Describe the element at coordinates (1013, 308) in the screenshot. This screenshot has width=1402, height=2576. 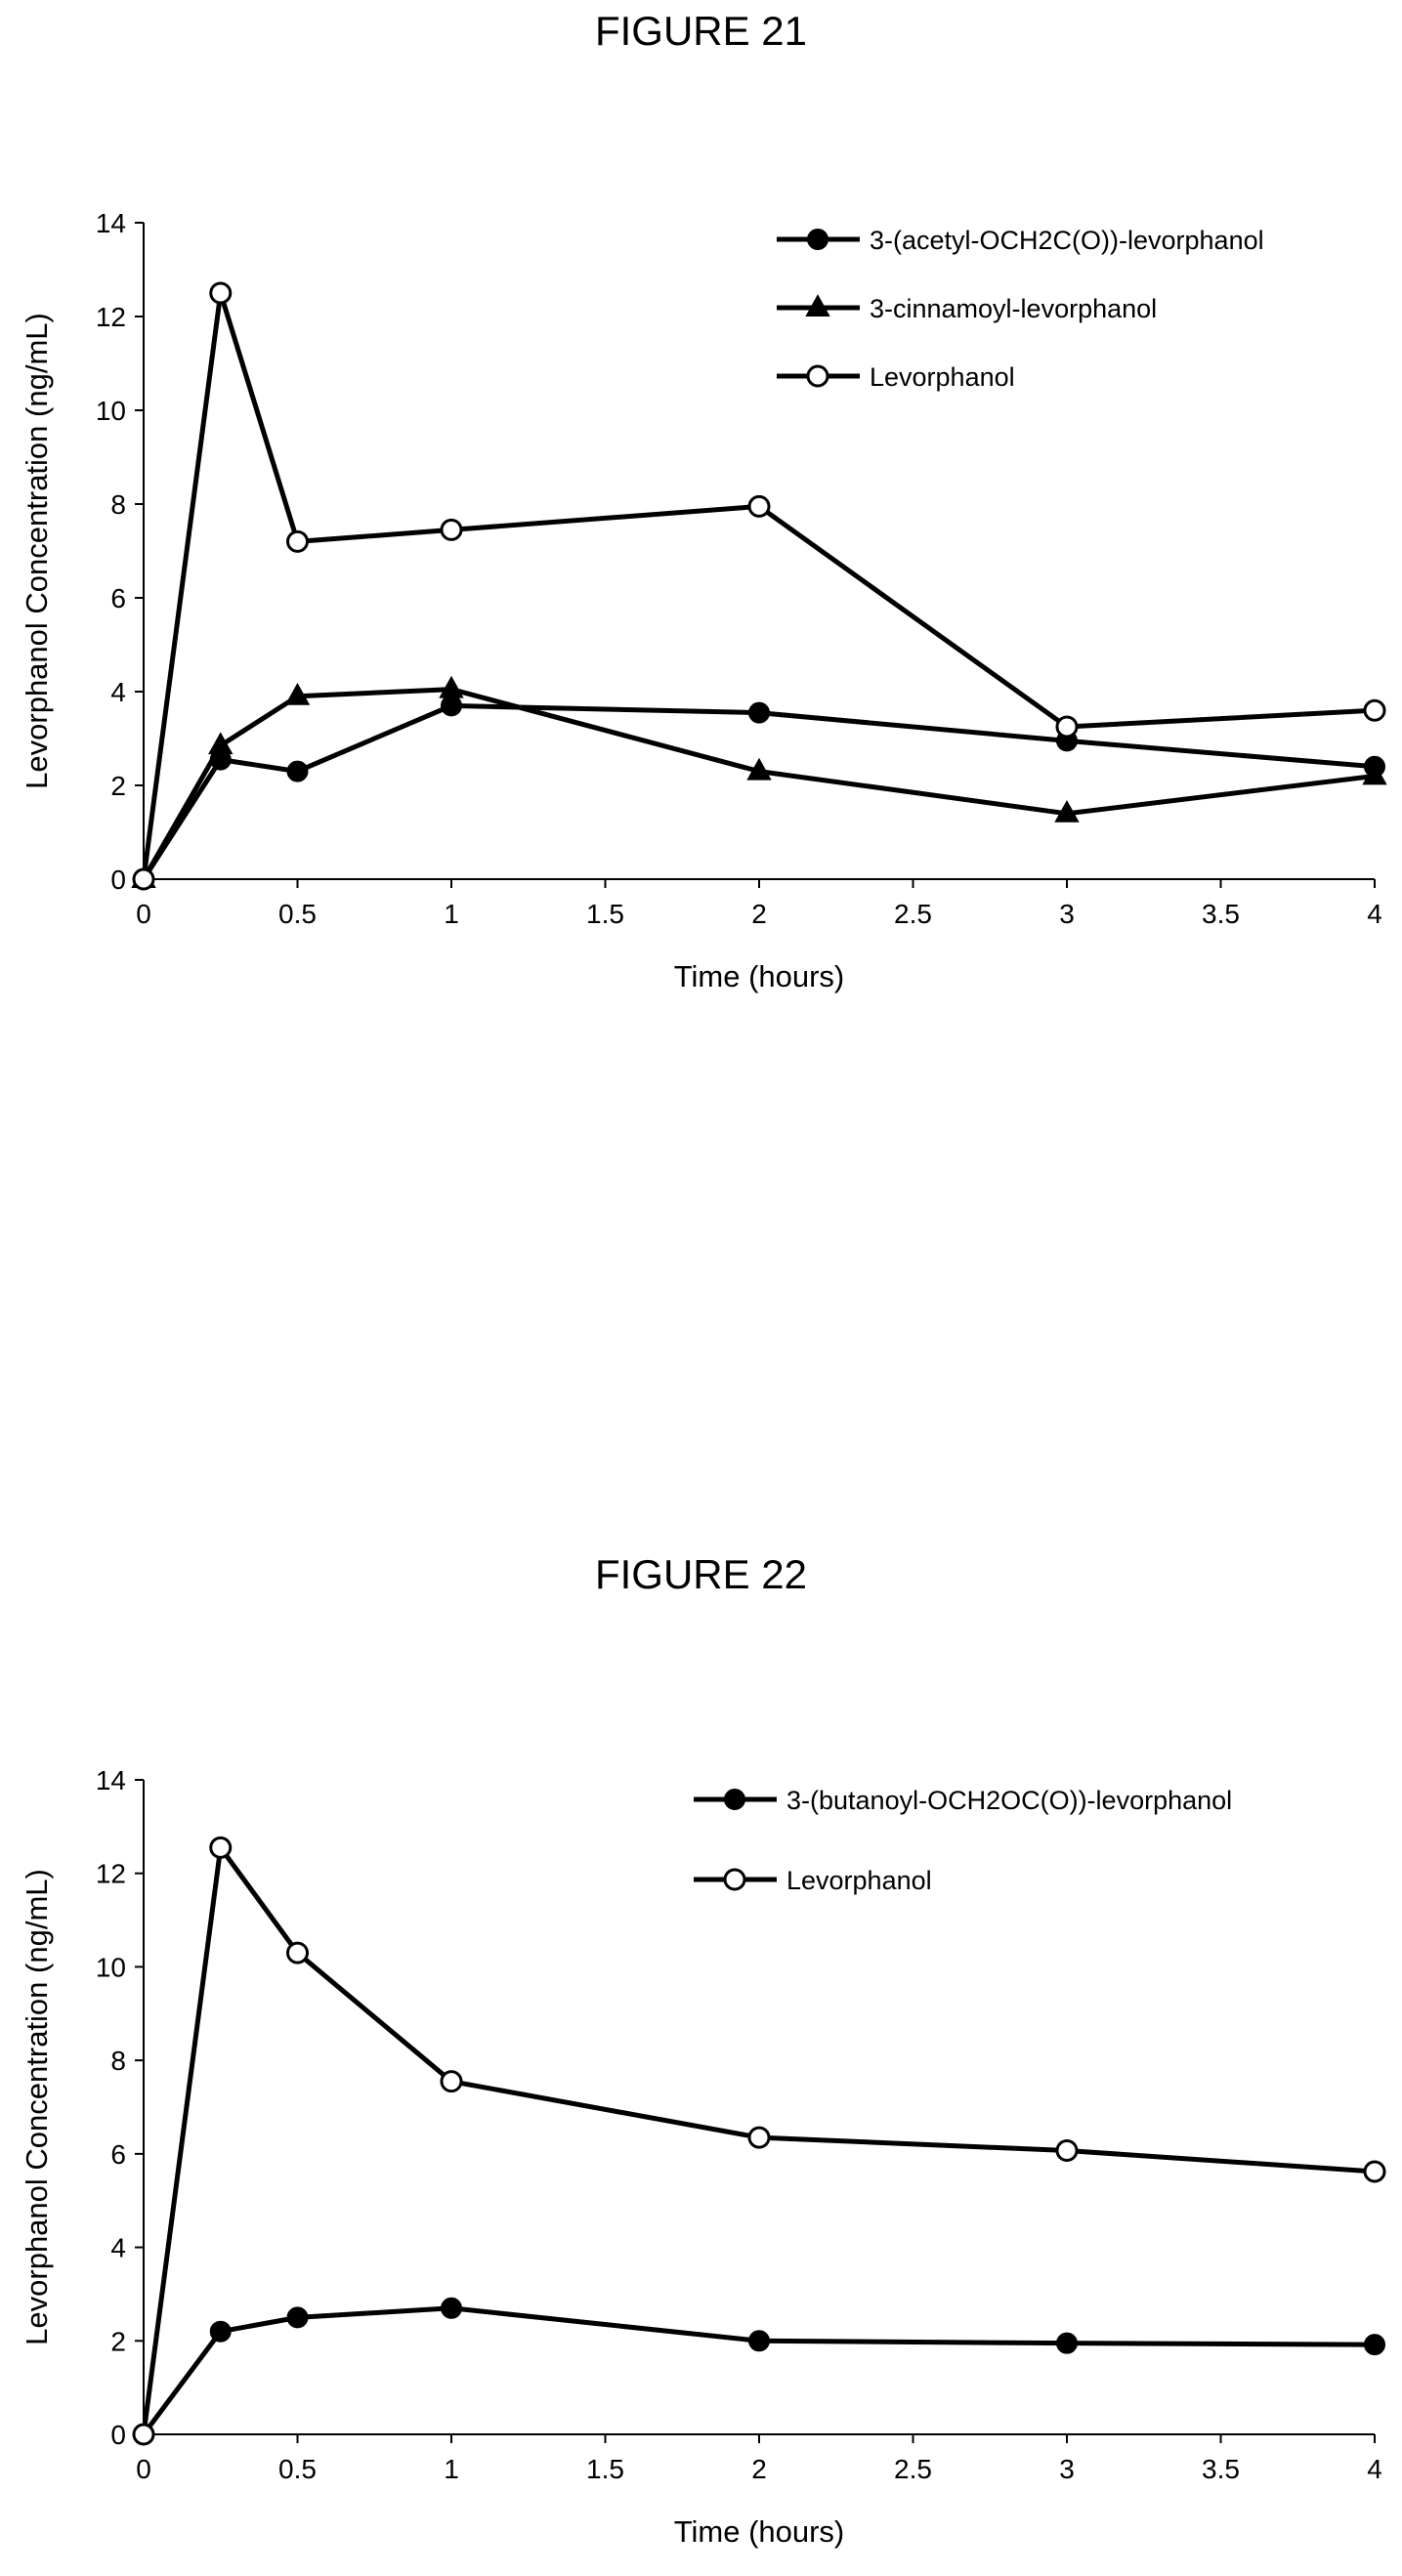
I see `legend-label: 3-cinnamoyl-levorphanol` at that location.